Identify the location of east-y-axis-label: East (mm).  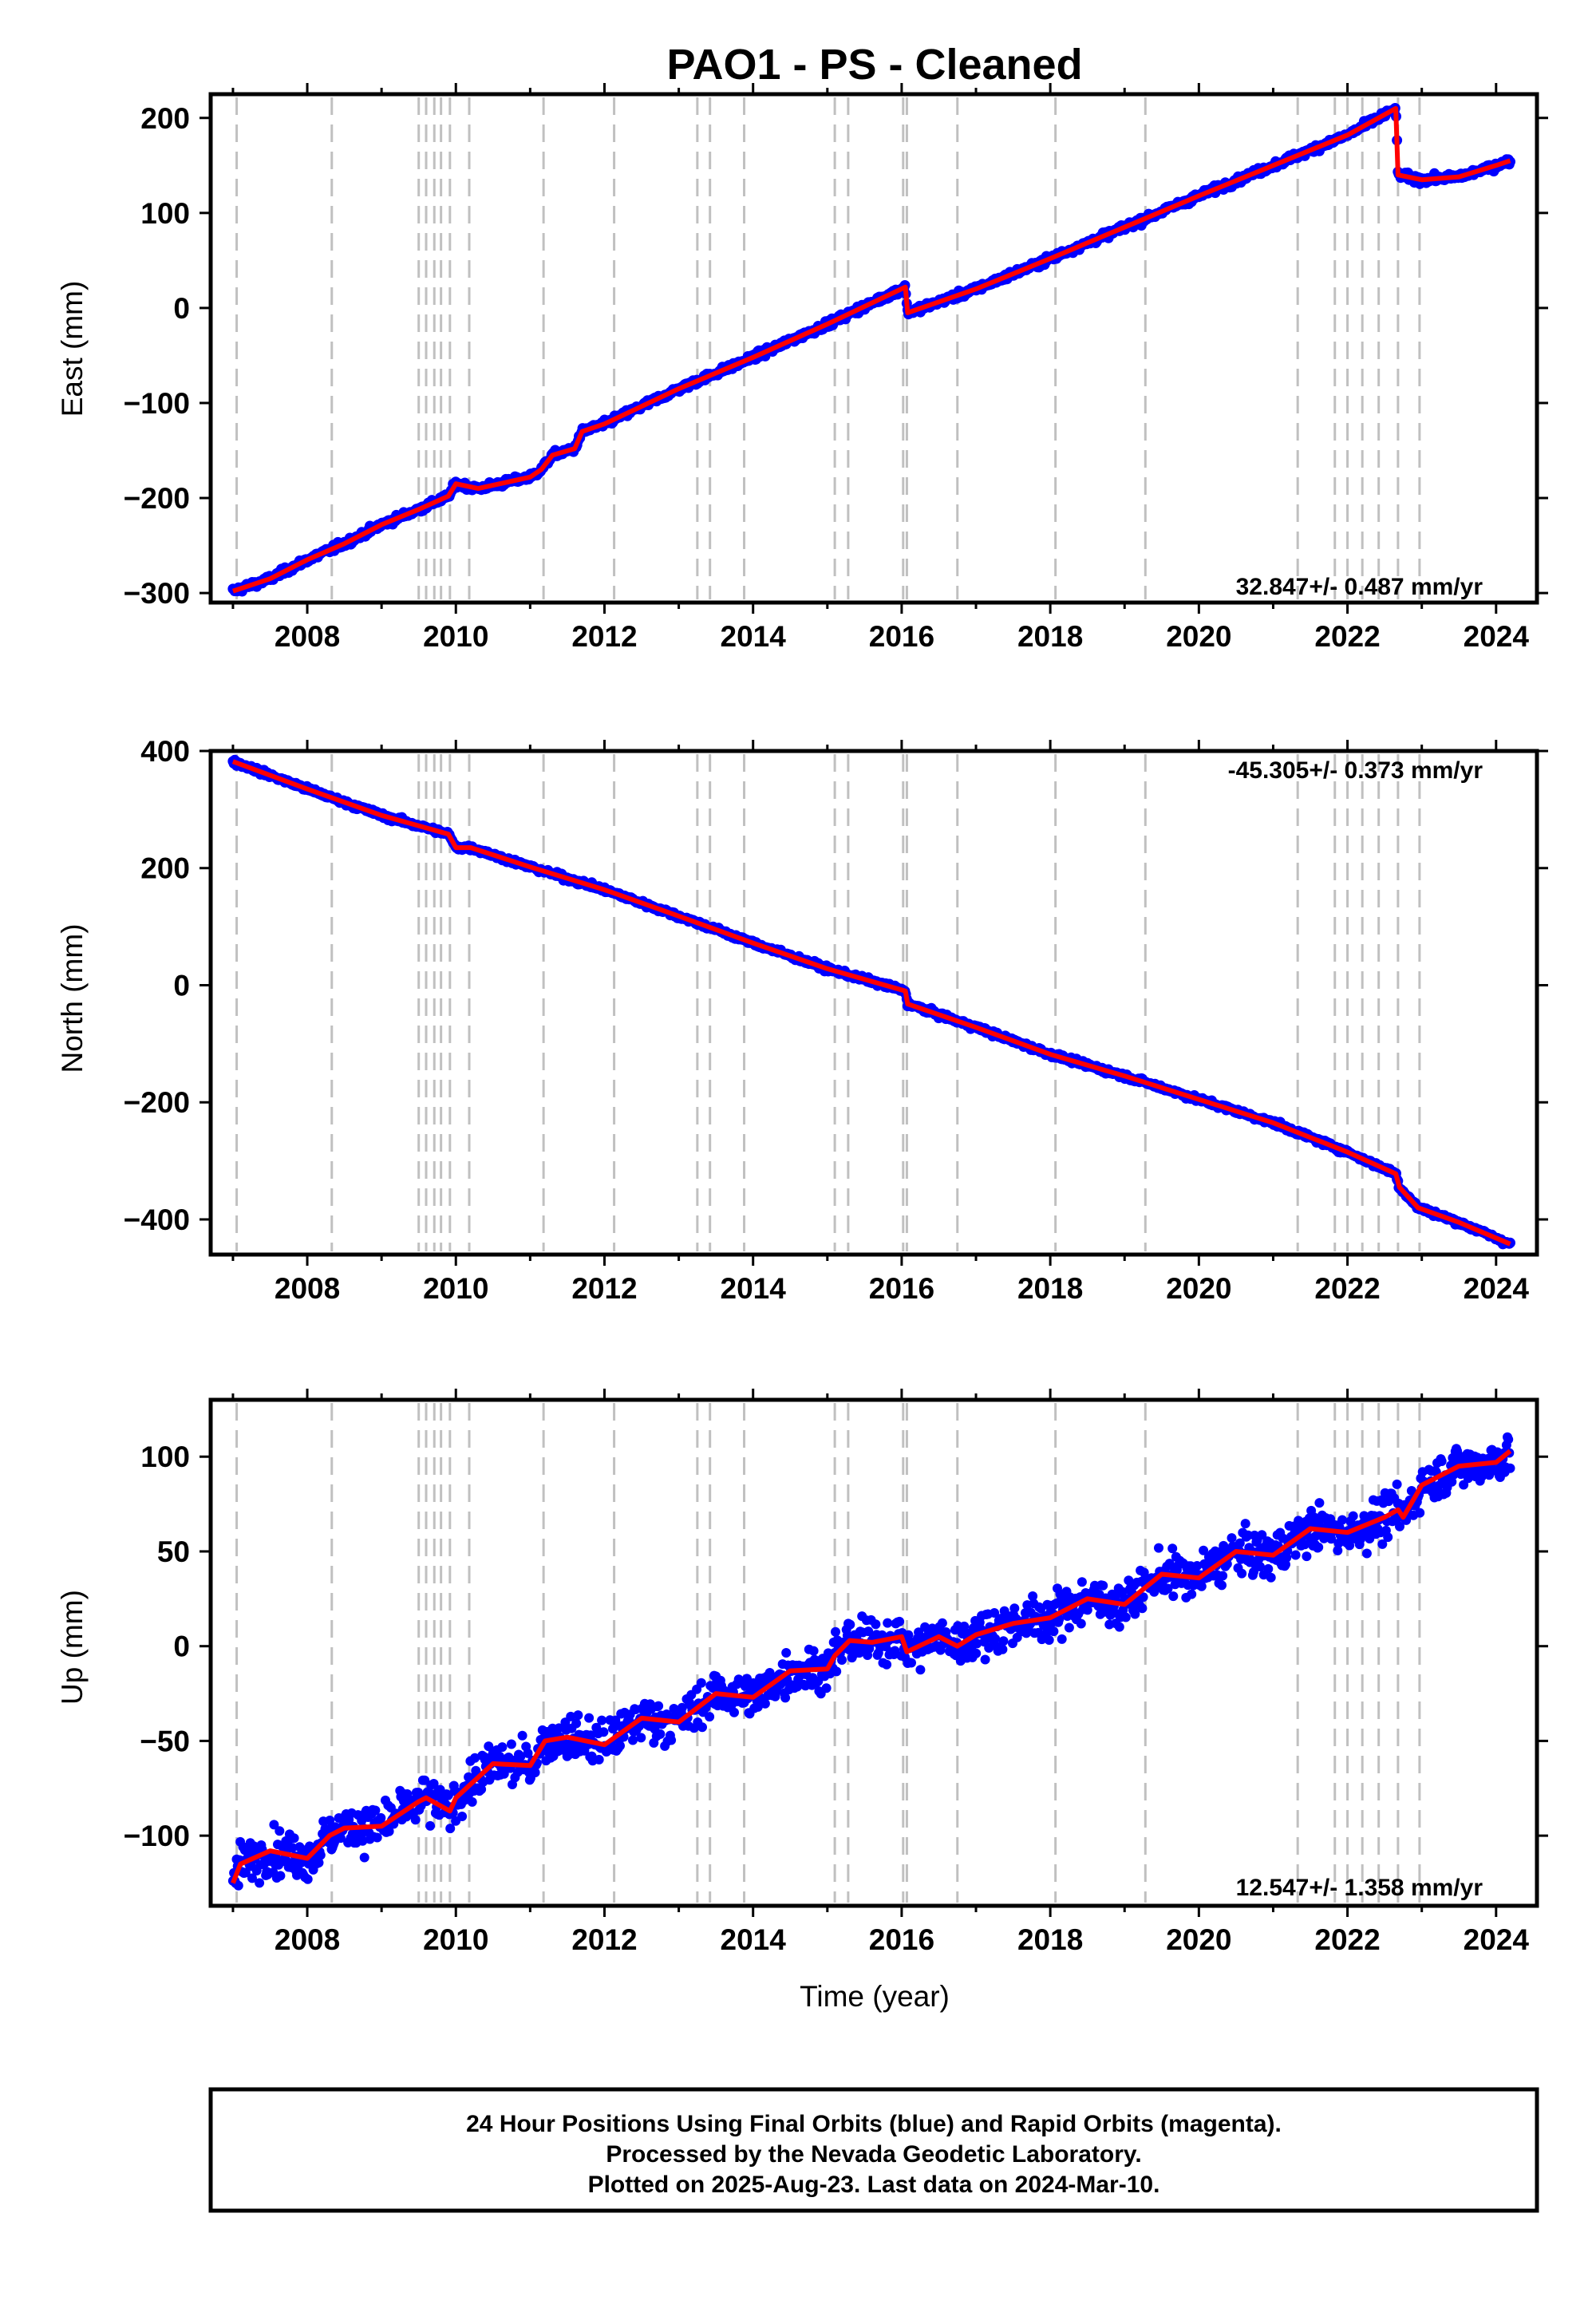
(72, 349).